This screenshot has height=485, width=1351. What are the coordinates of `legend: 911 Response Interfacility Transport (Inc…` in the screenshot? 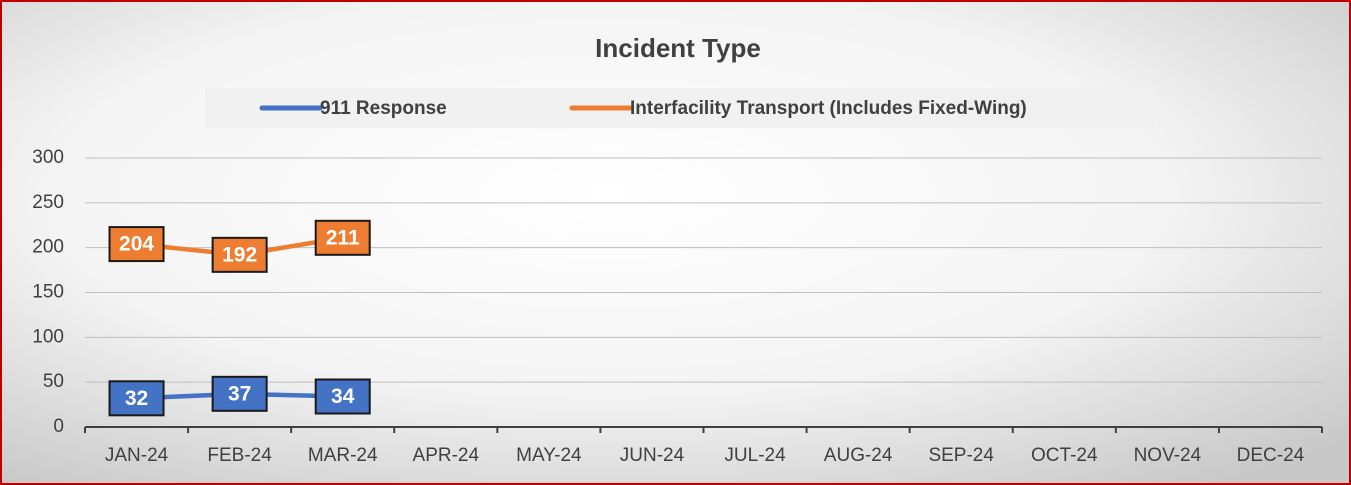 It's located at (643, 108).